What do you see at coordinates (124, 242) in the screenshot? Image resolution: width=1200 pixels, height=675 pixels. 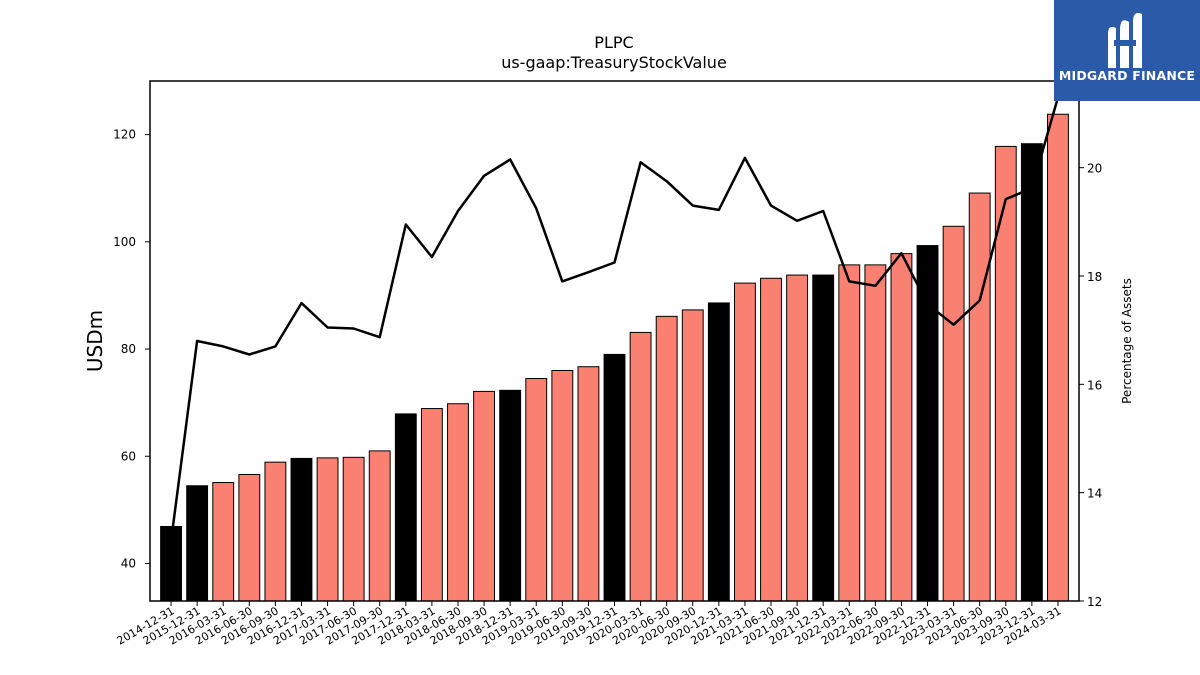 I see `y-tick-label-left: 100` at bounding box center [124, 242].